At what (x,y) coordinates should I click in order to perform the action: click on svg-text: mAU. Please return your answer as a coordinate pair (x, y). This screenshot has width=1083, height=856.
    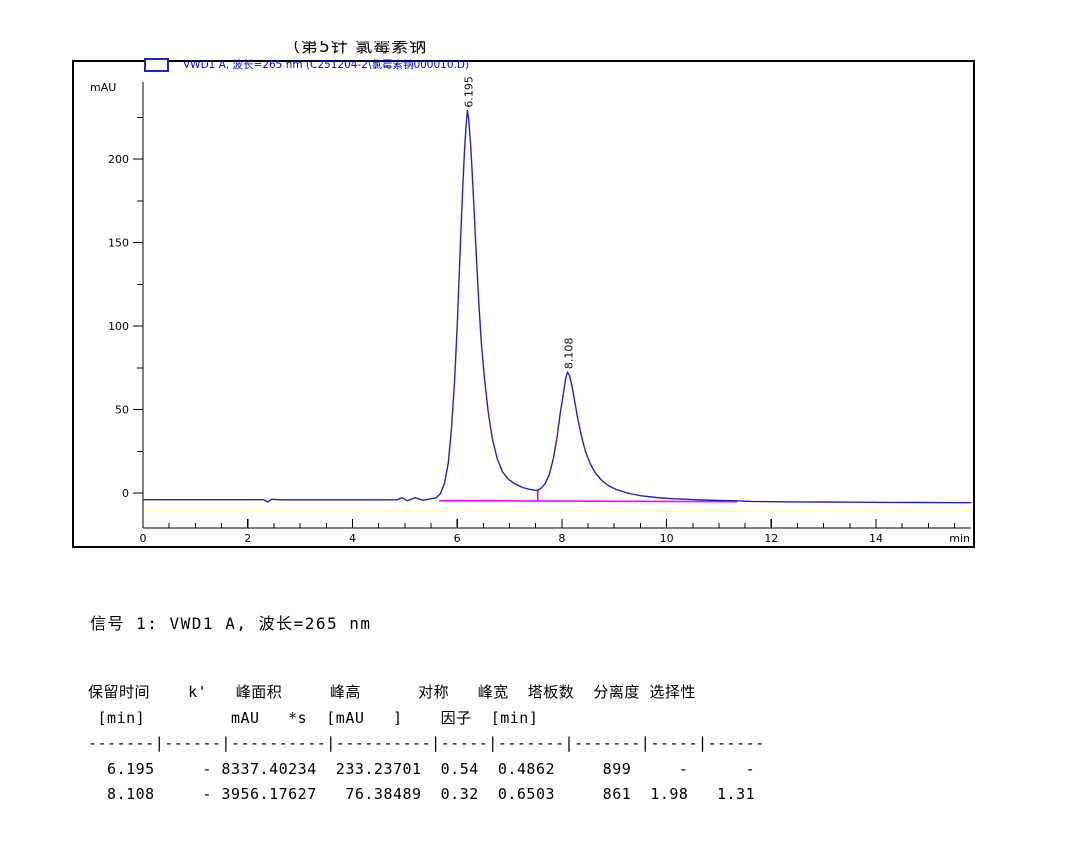
    Looking at the image, I should click on (103, 87).